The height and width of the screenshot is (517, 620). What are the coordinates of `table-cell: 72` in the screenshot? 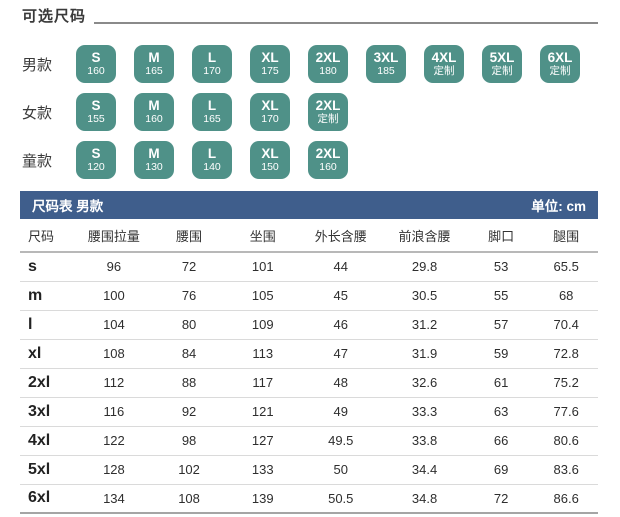 It's located at (501, 499).